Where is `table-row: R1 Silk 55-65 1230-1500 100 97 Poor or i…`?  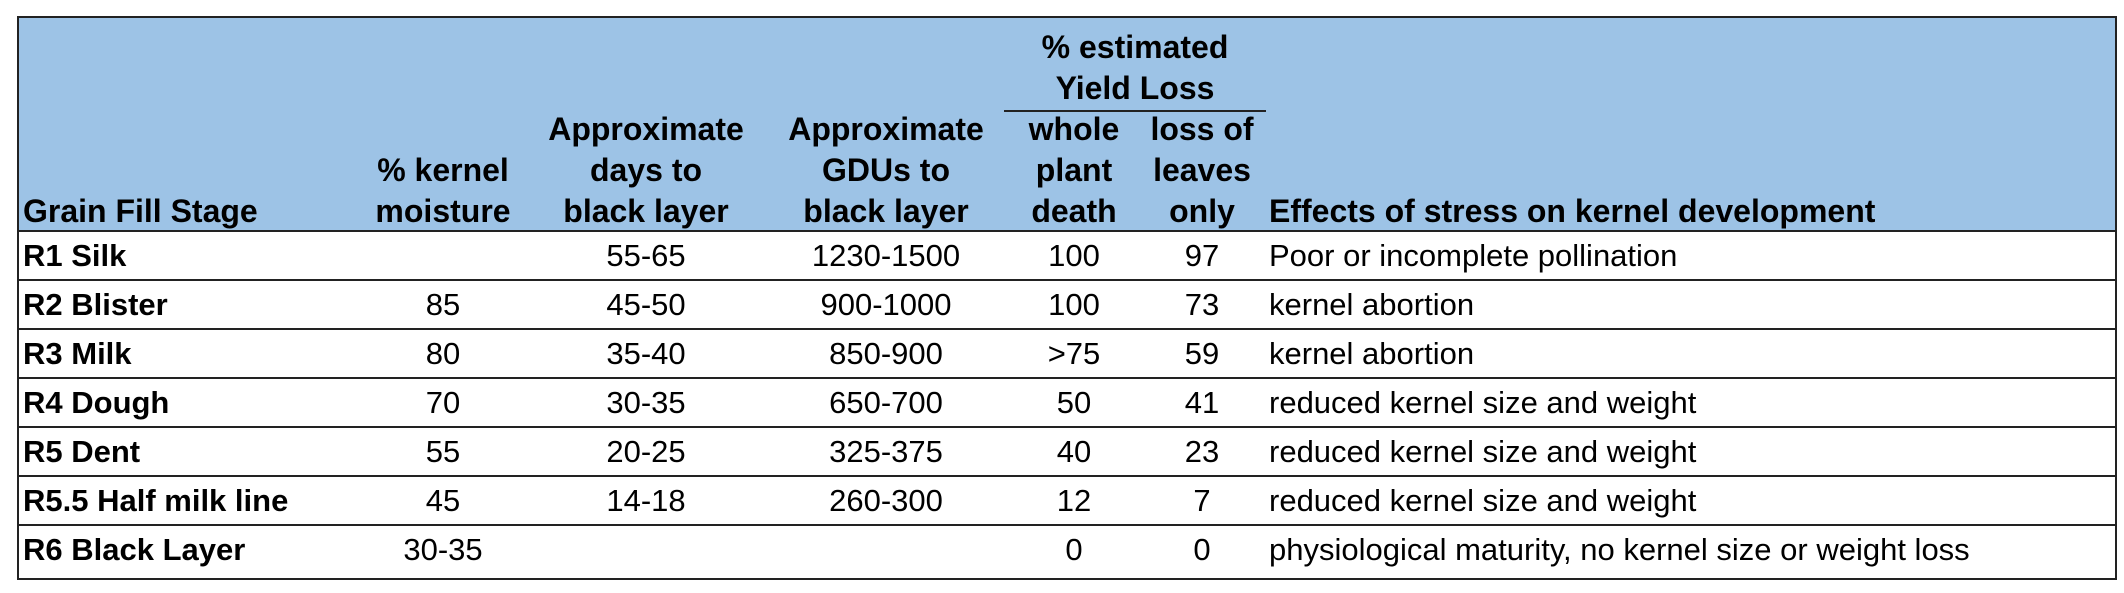 table-row: R1 Silk 55-65 1230-1500 100 97 Poor or i… is located at coordinates (1067, 256).